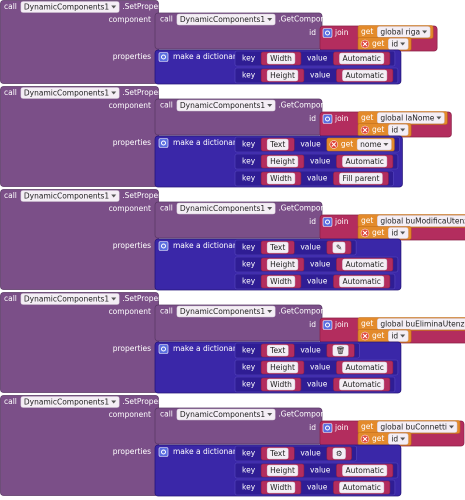  Describe the element at coordinates (413, 427) in the screenshot. I see `variable-name: global buConnetti` at that location.